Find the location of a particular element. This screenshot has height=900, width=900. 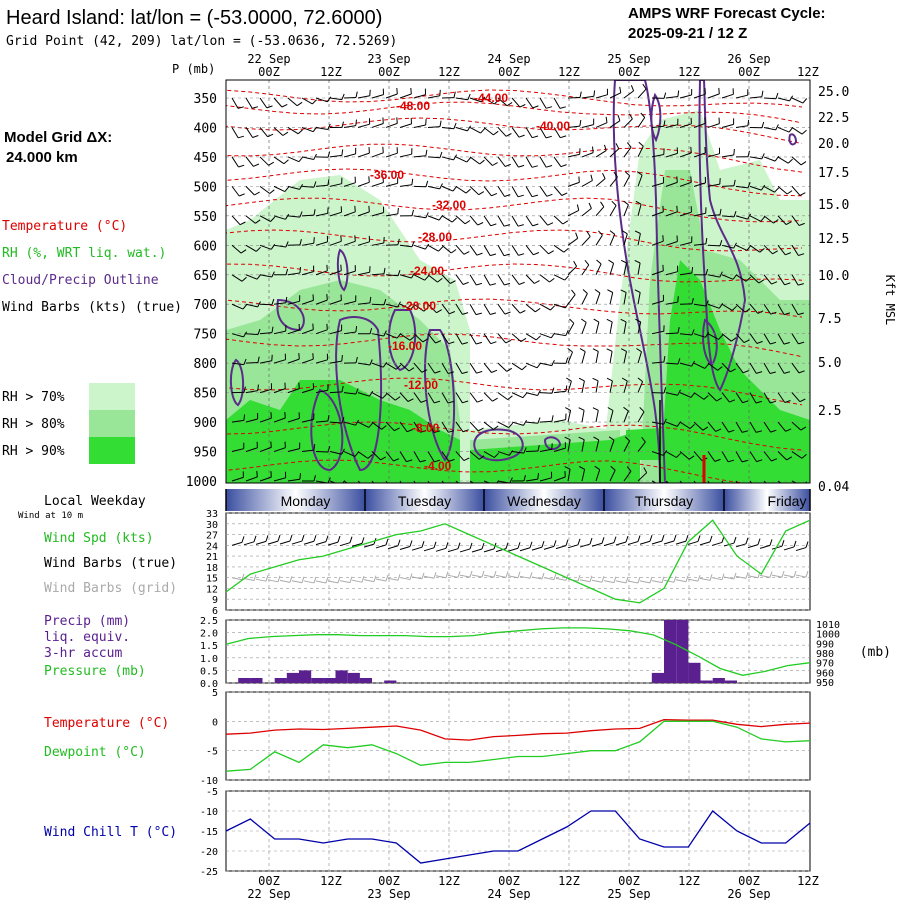

weekday-bar: Monday Tuesday Wednesday Thursday Friday is located at coordinates (518, 500).